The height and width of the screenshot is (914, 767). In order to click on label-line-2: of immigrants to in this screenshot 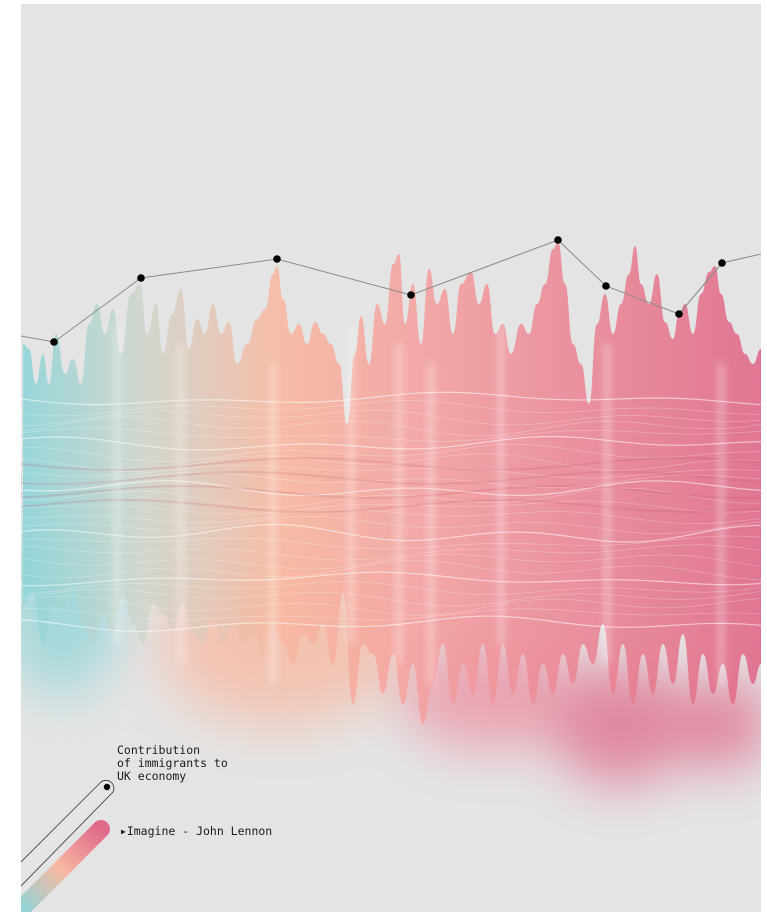, I will do `click(172, 763)`.